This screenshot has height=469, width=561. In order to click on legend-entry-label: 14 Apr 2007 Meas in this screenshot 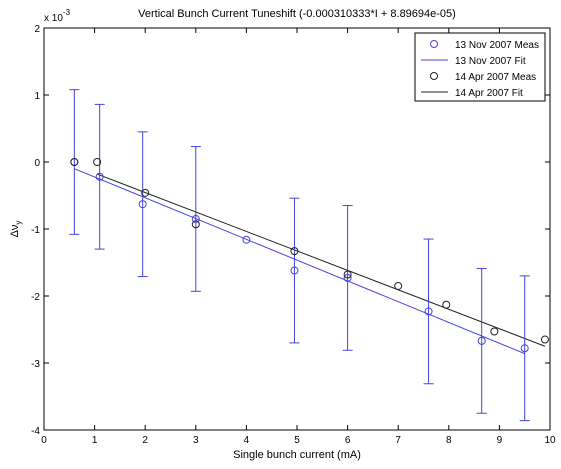, I will do `click(495, 77)`.